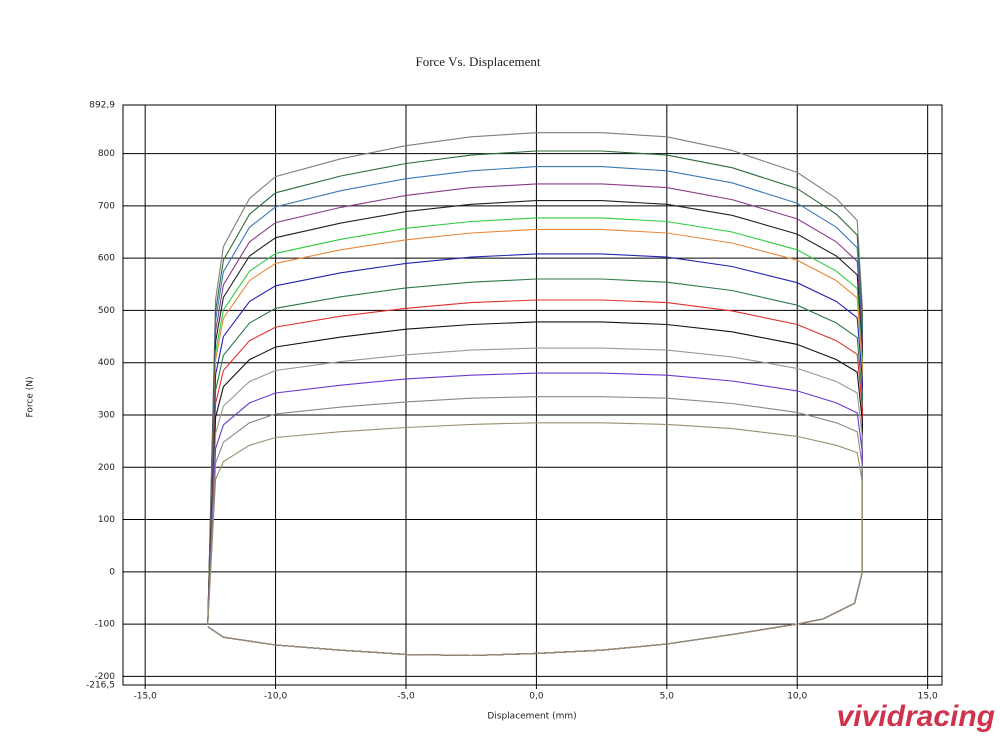  I want to click on y-tick-label: 892,9, so click(102, 106).